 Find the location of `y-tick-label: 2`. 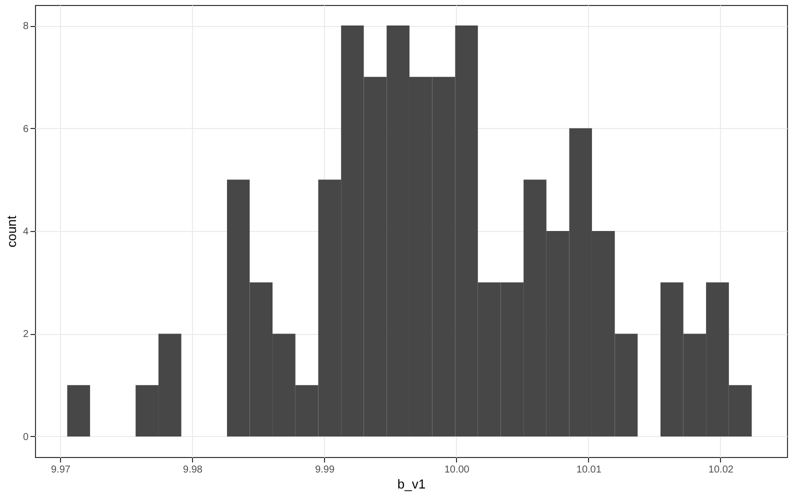

y-tick-label: 2 is located at coordinates (25, 334).